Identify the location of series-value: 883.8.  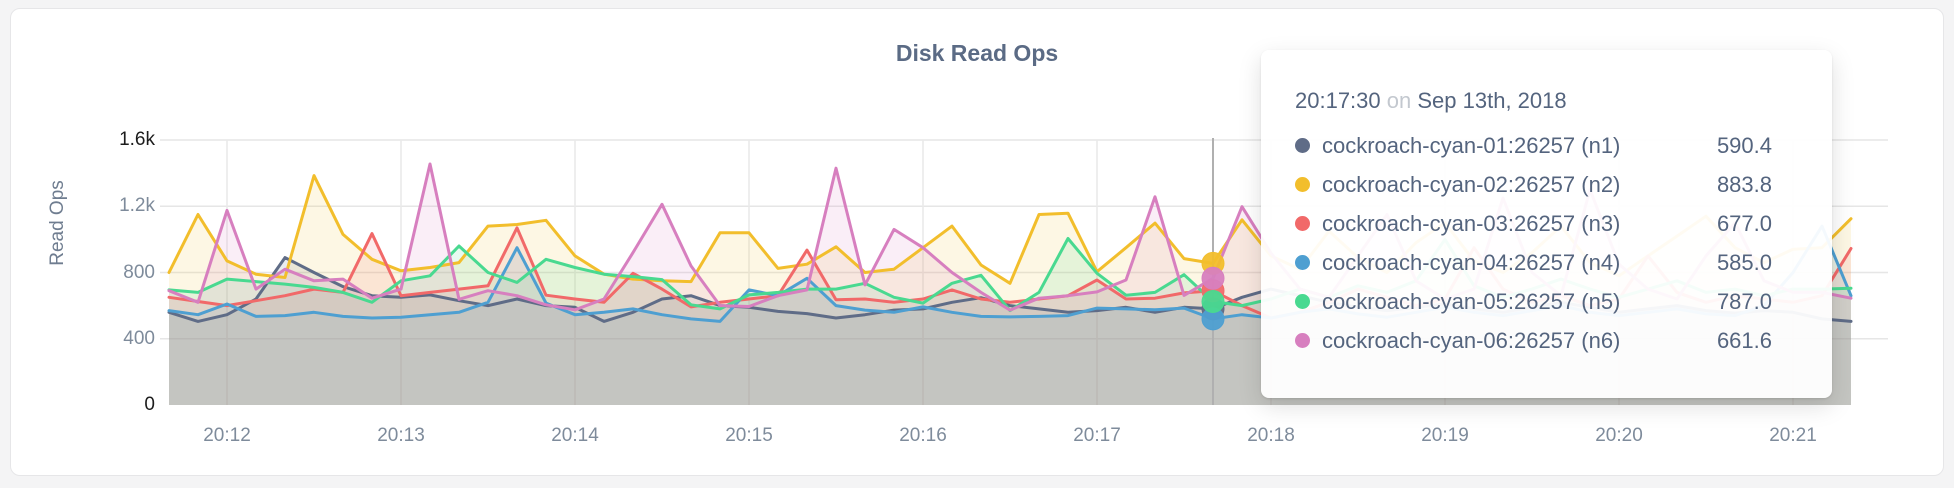
(1744, 184).